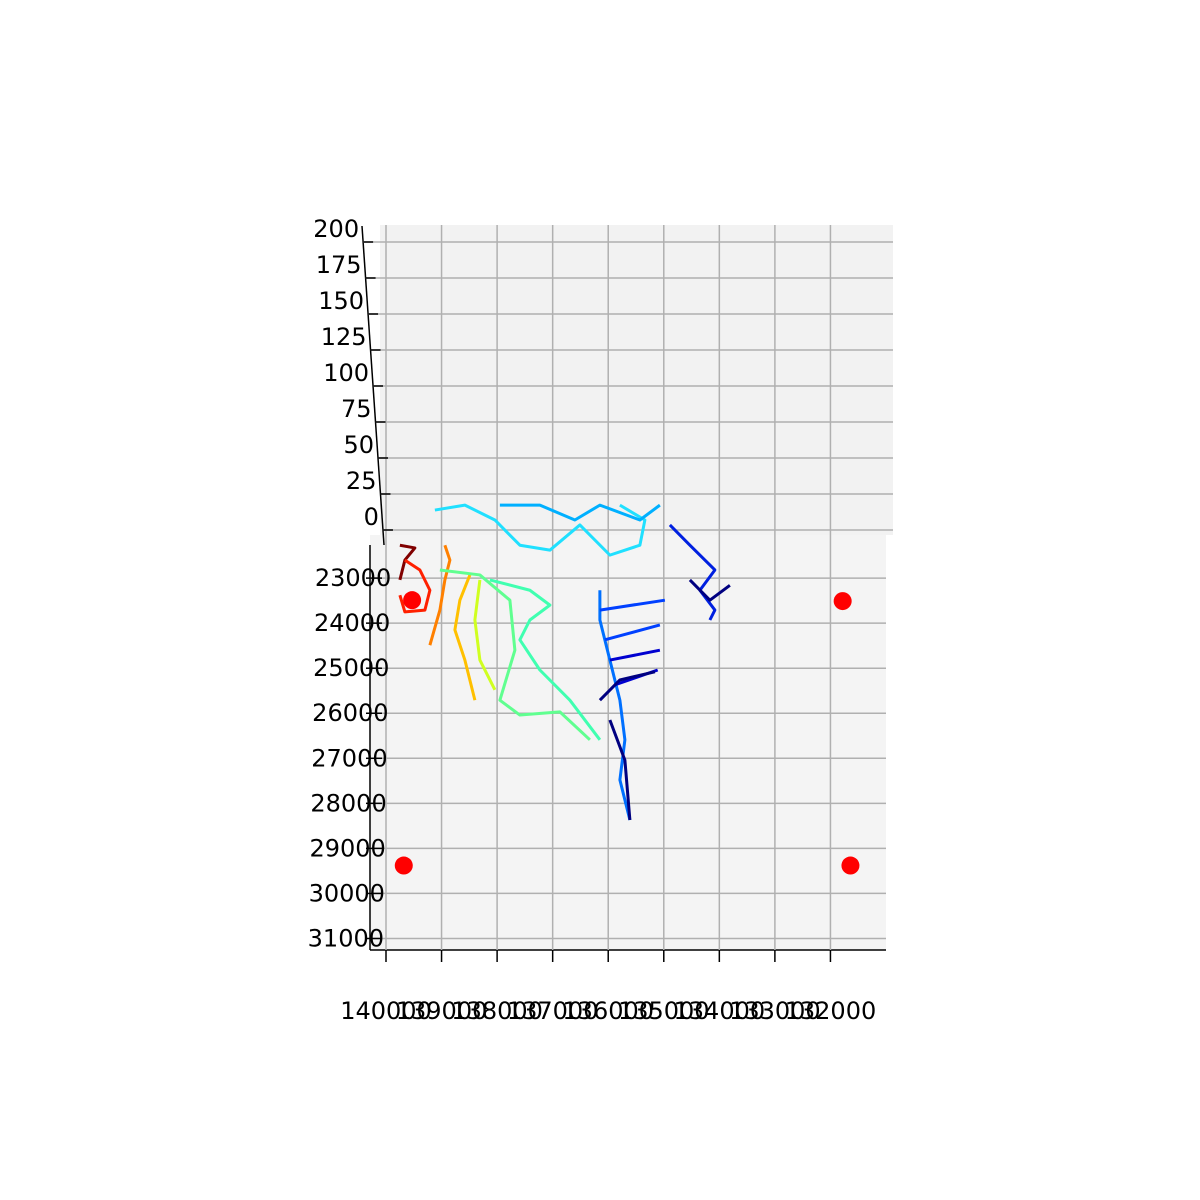 The height and width of the screenshot is (1200, 1200). I want to click on y-tick-label: 31000, so click(346, 938).